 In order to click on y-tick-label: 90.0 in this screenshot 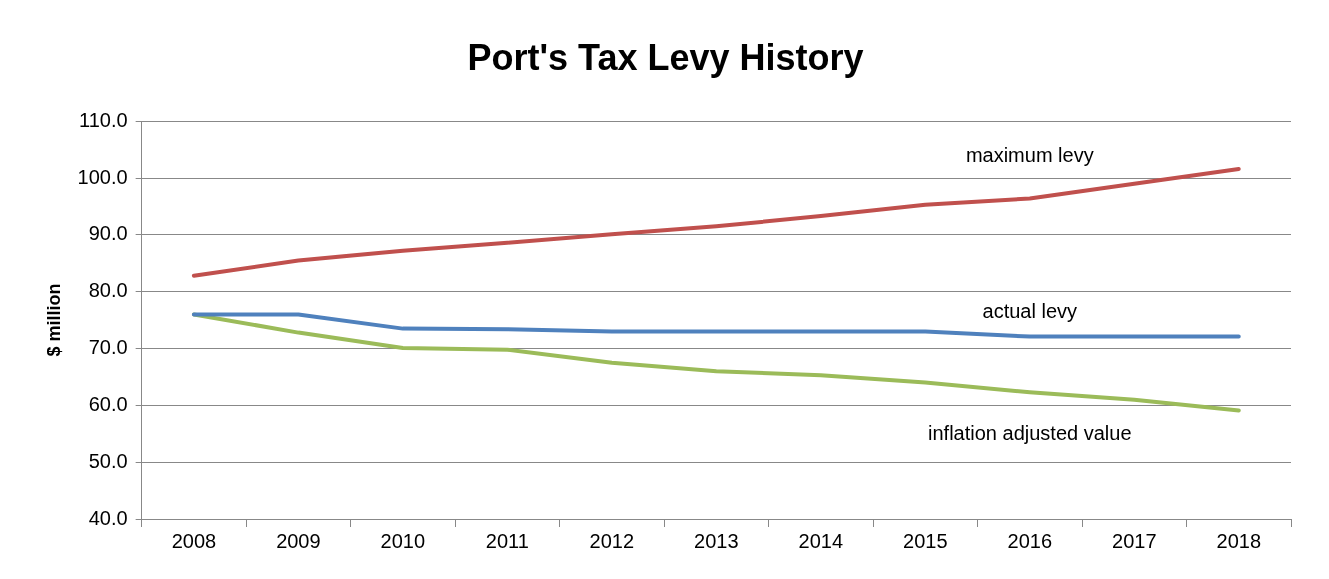, I will do `click(108, 233)`.